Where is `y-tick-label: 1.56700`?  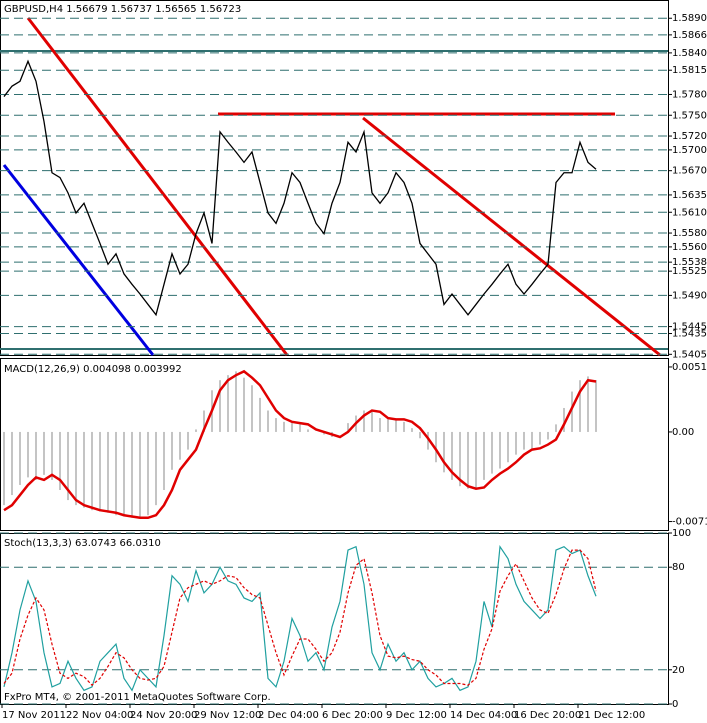 y-tick-label: 1.56700 is located at coordinates (689, 171).